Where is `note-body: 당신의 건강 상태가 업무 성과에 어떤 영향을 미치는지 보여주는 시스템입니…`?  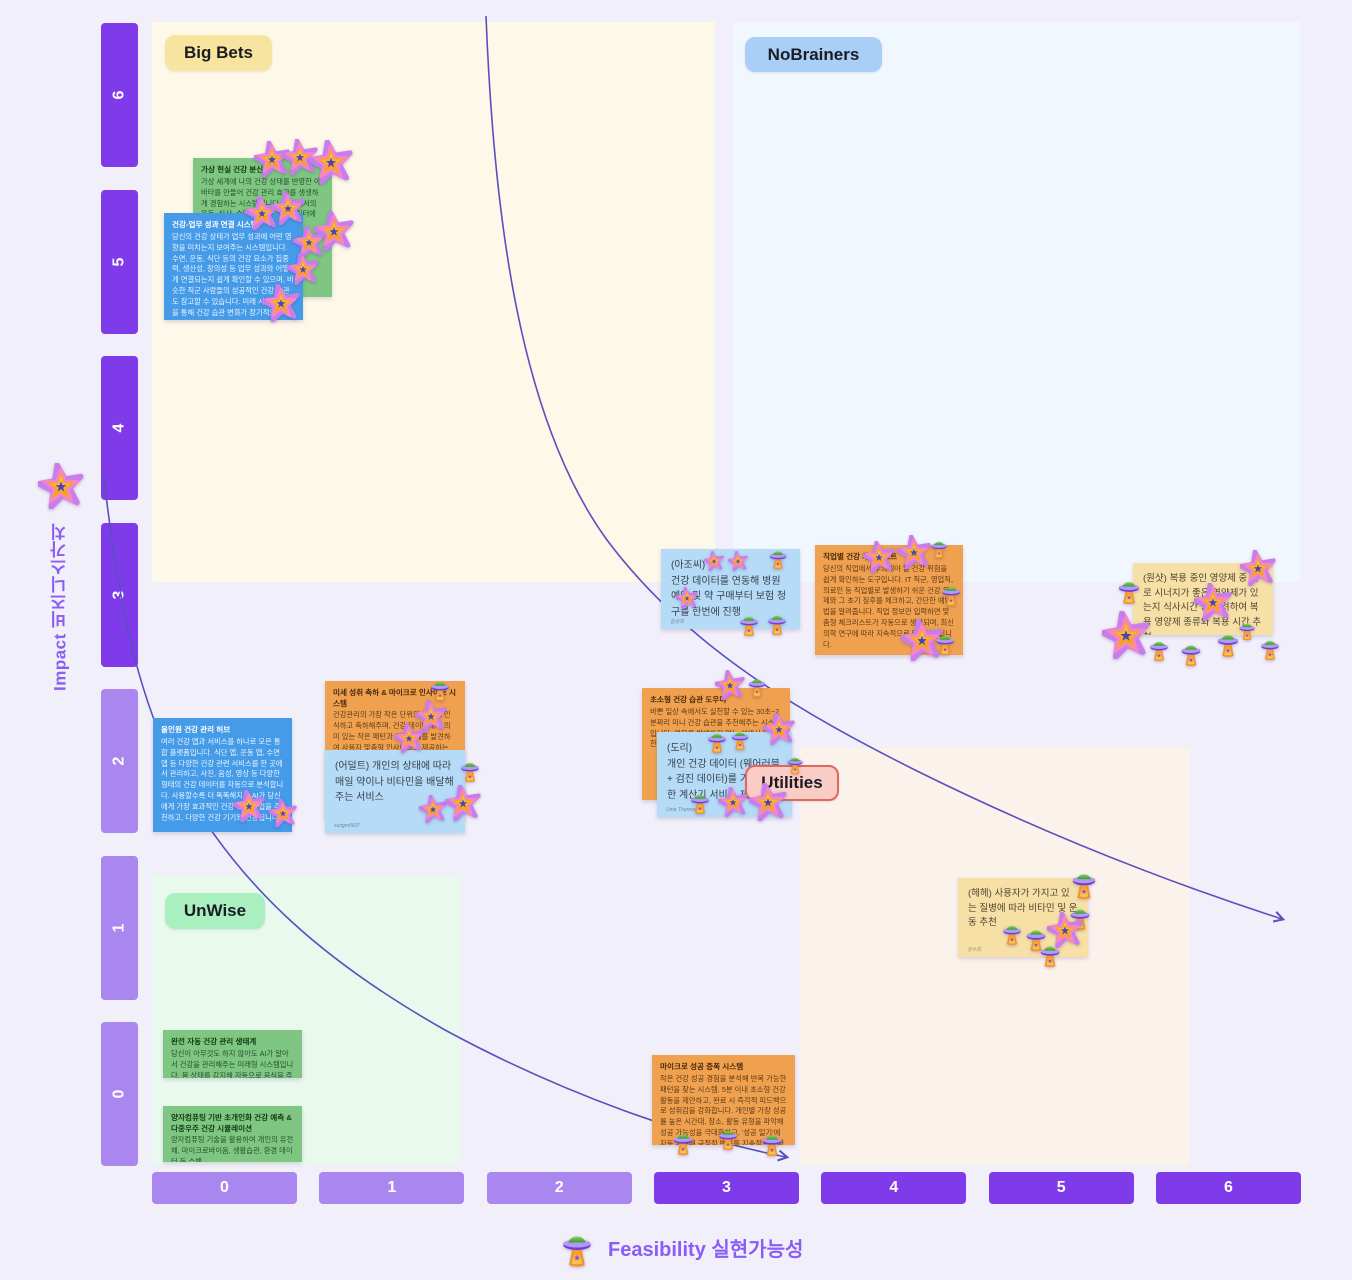 note-body: 당신의 건강 상태가 업무 성과에 어떤 영향을 미치는지 보여주는 시스템입니… is located at coordinates (233, 275).